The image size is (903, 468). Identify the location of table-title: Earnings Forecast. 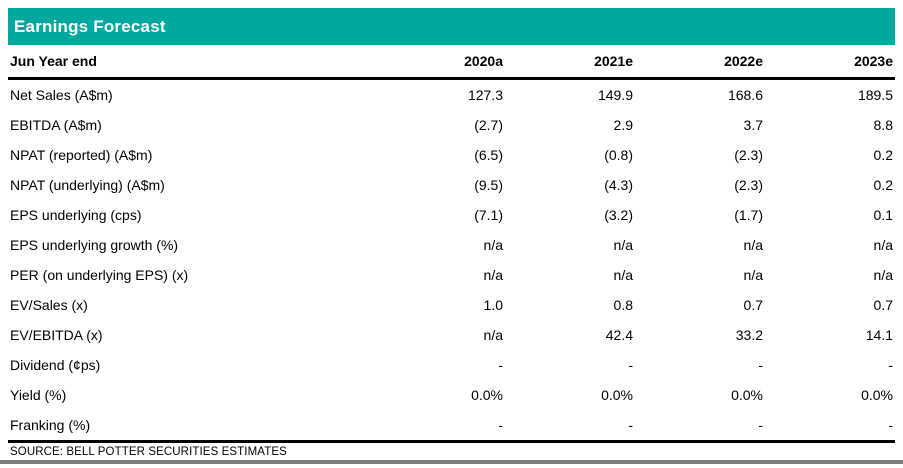
(90, 26).